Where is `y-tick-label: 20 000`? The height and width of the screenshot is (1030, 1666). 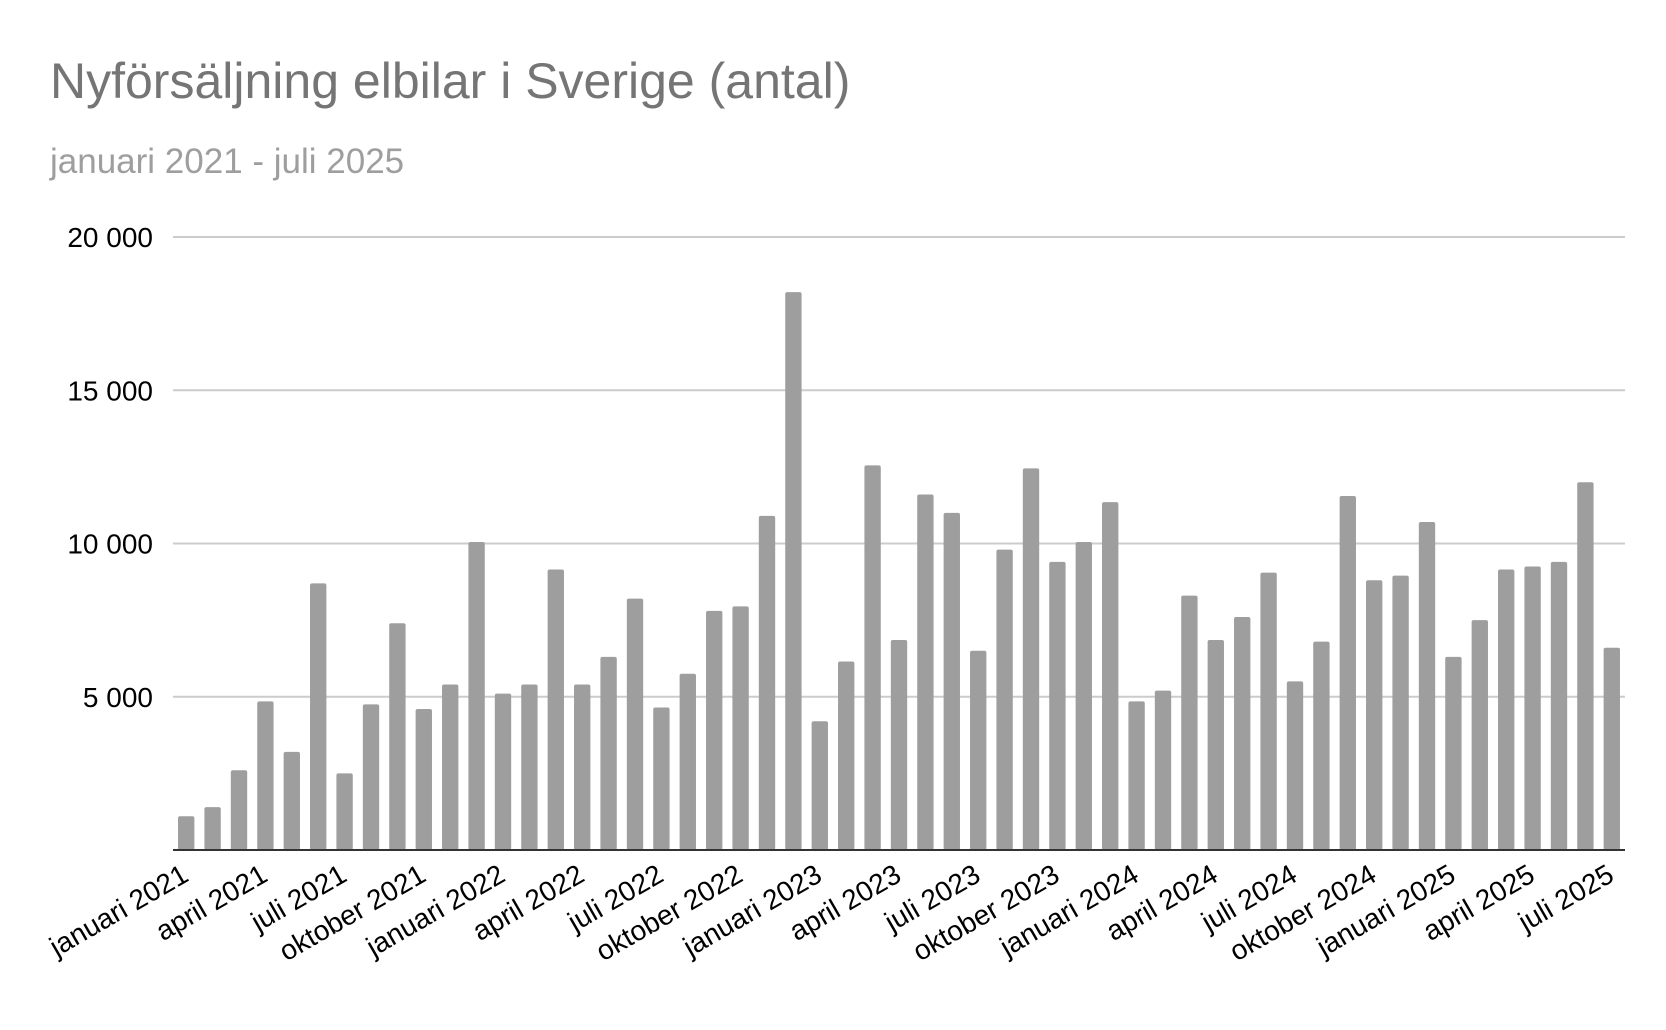
y-tick-label: 20 000 is located at coordinates (110, 237).